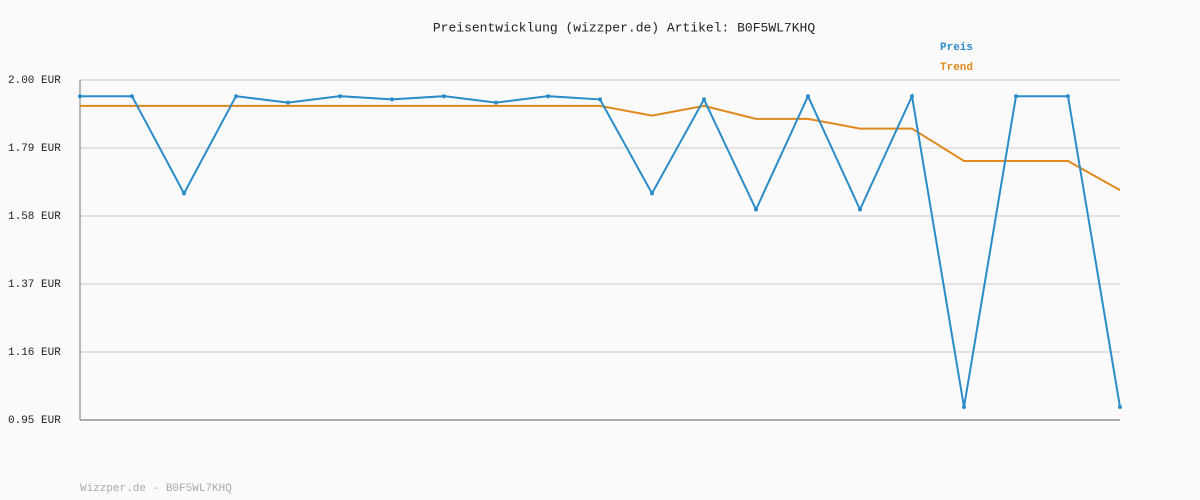 The height and width of the screenshot is (500, 1200). I want to click on y-tick-label: 2.00 EUR, so click(34, 81).